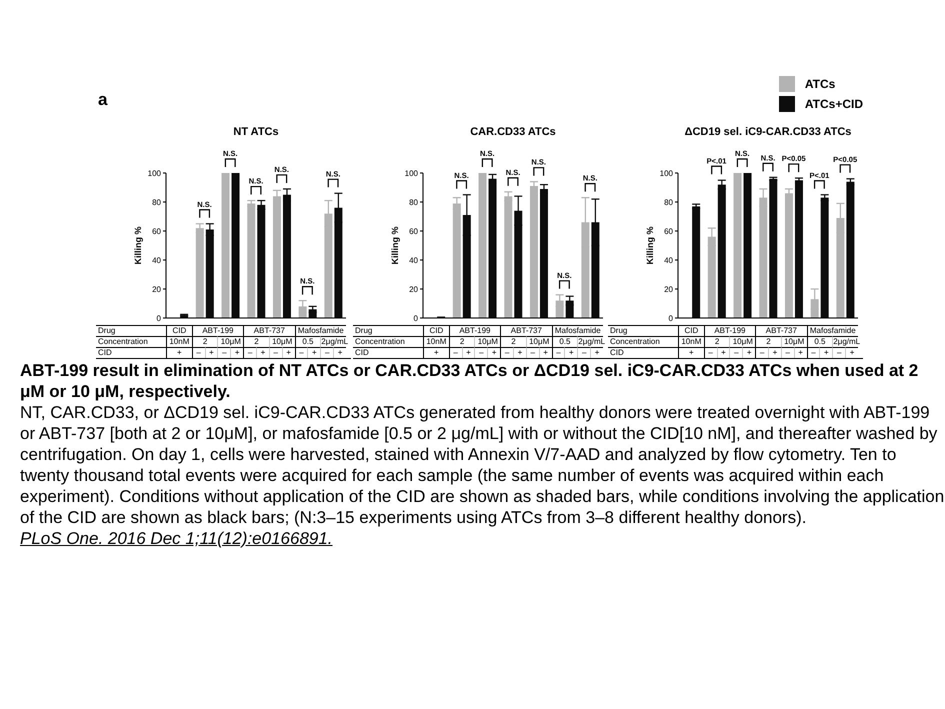 The image size is (945, 709). Describe the element at coordinates (256, 132) in the screenshot. I see `chart-title: NT ATCs` at that location.